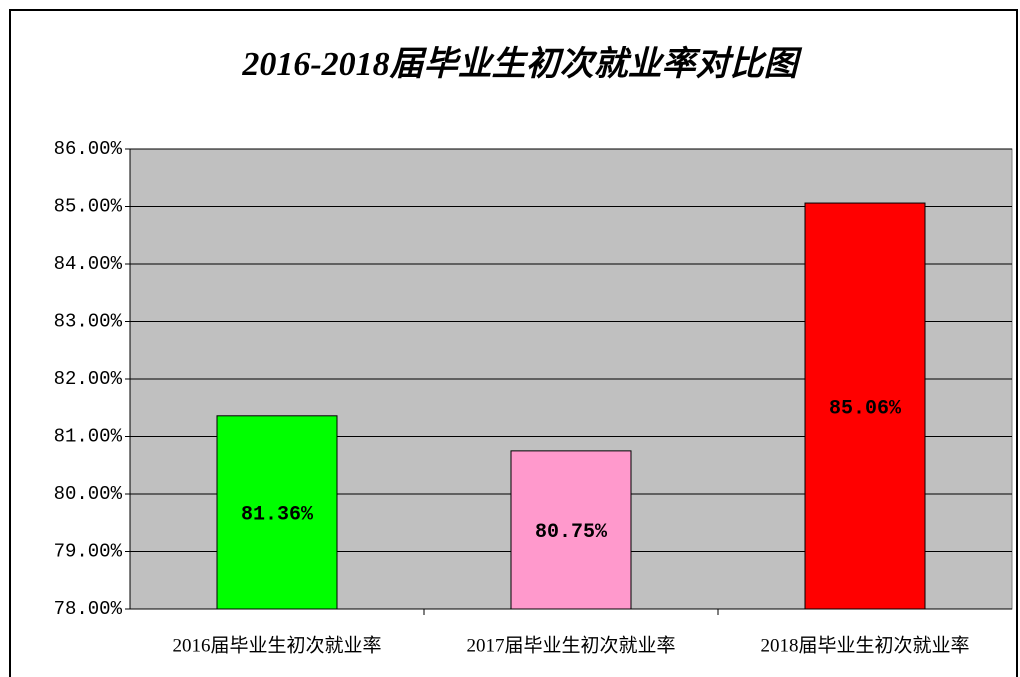  I want to click on y-tick-label: 79.00%, so click(88, 552).